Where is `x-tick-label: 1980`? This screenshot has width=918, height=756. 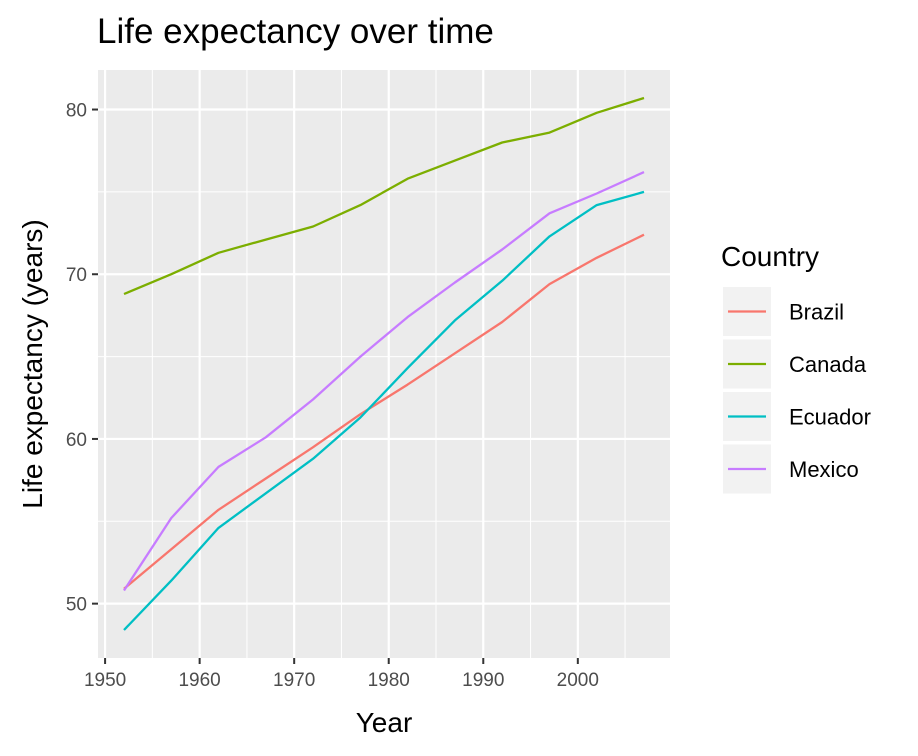
x-tick-label: 1980 is located at coordinates (389, 680).